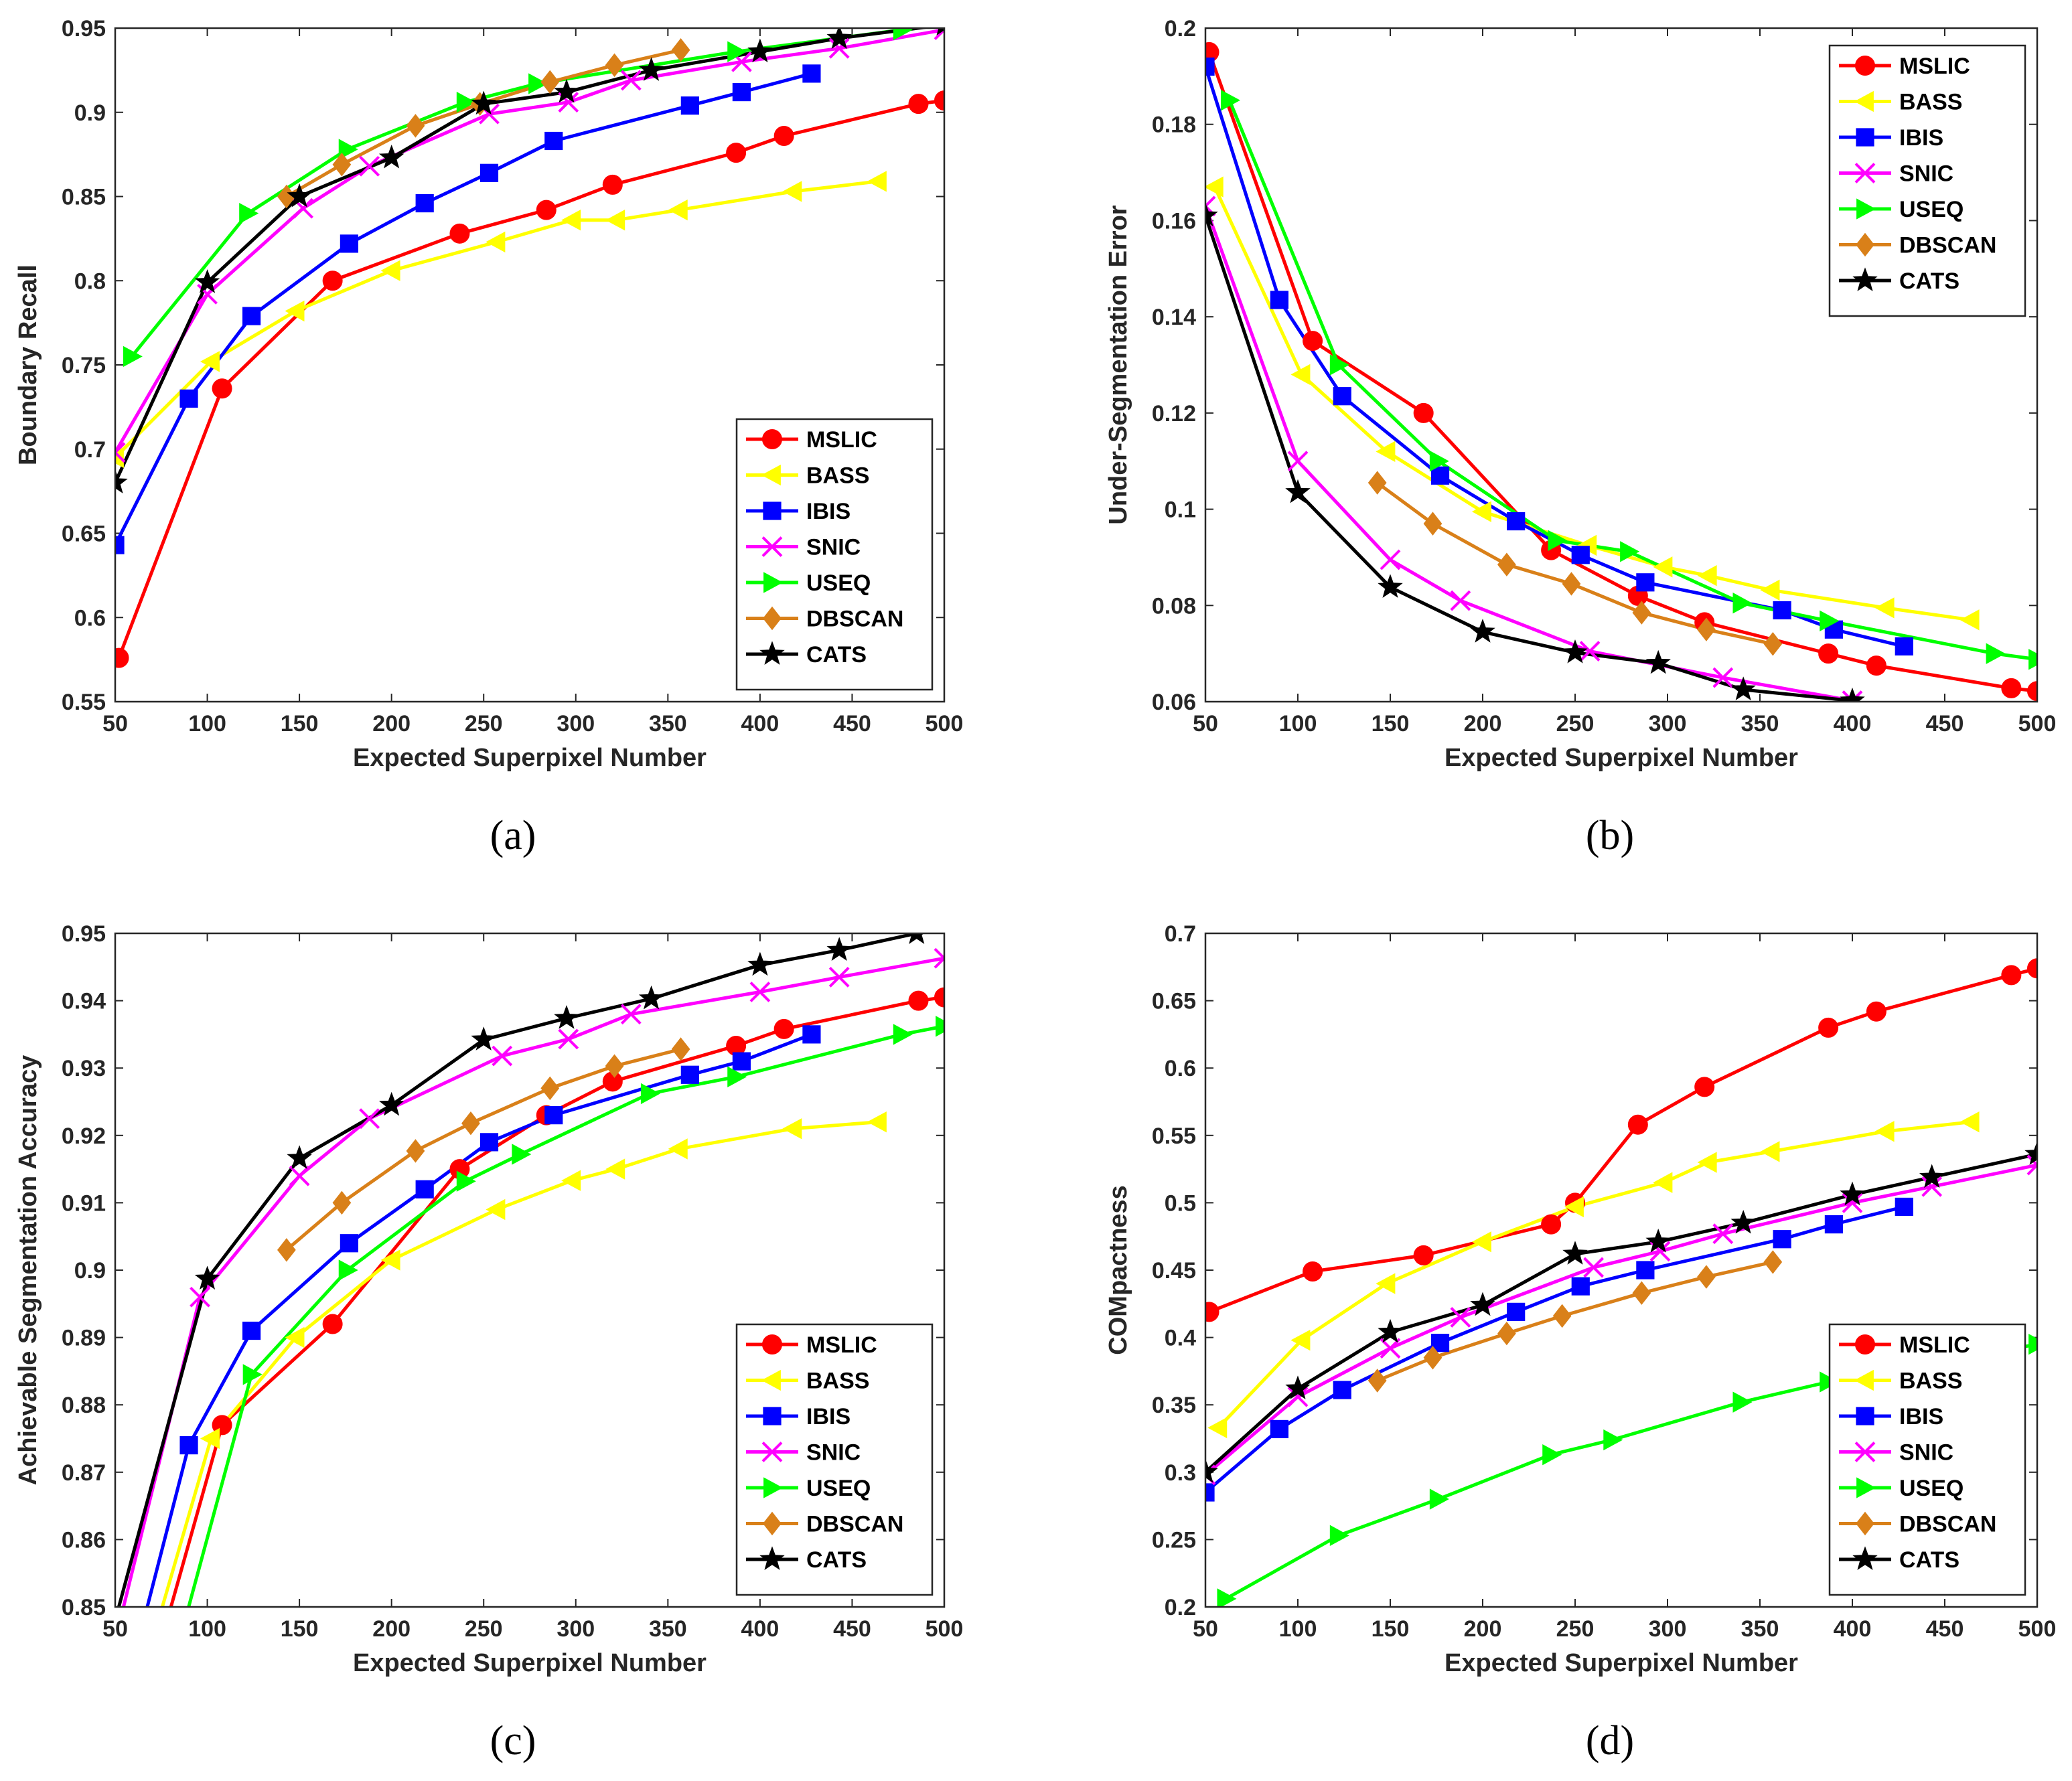  Describe the element at coordinates (1118, 1269) in the screenshot. I see `y-axis-title: COMpactness` at that location.